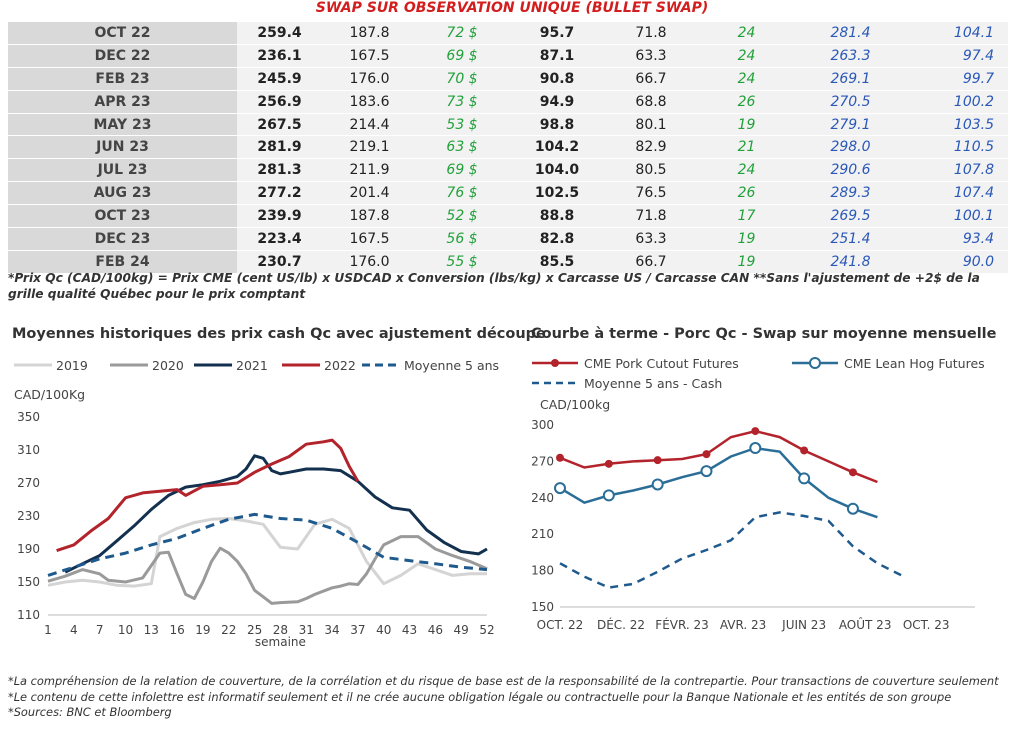 The width and height of the screenshot is (1024, 730). Describe the element at coordinates (955, 79) in the screenshot. I see `table-cell: 99.7` at that location.